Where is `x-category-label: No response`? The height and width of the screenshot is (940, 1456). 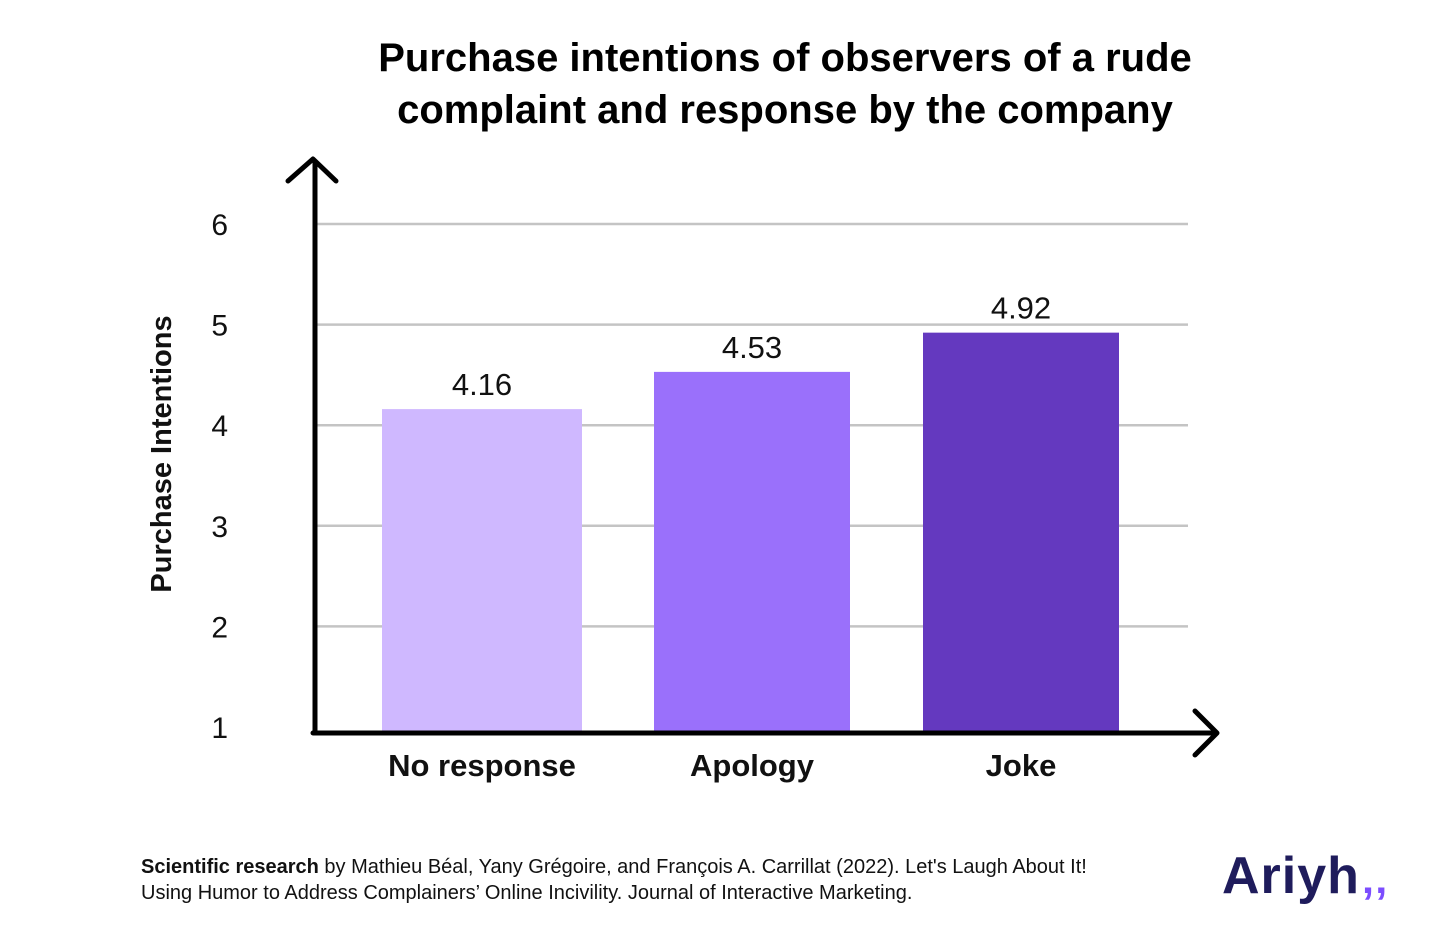 x-category-label: No response is located at coordinates (482, 765).